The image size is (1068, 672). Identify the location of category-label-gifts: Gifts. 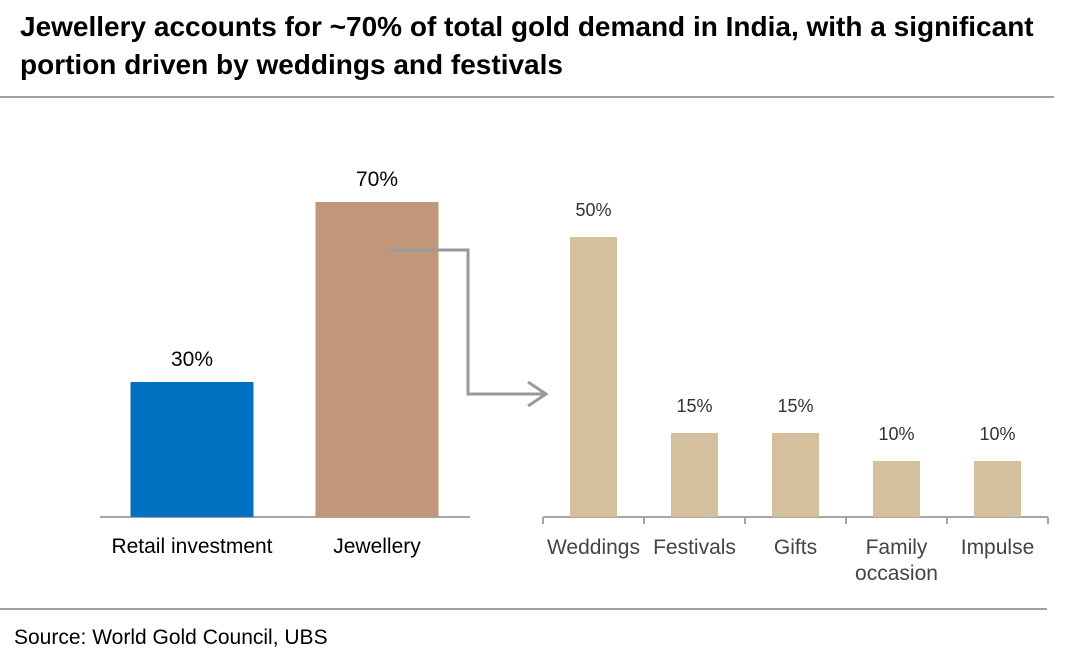
(795, 547).